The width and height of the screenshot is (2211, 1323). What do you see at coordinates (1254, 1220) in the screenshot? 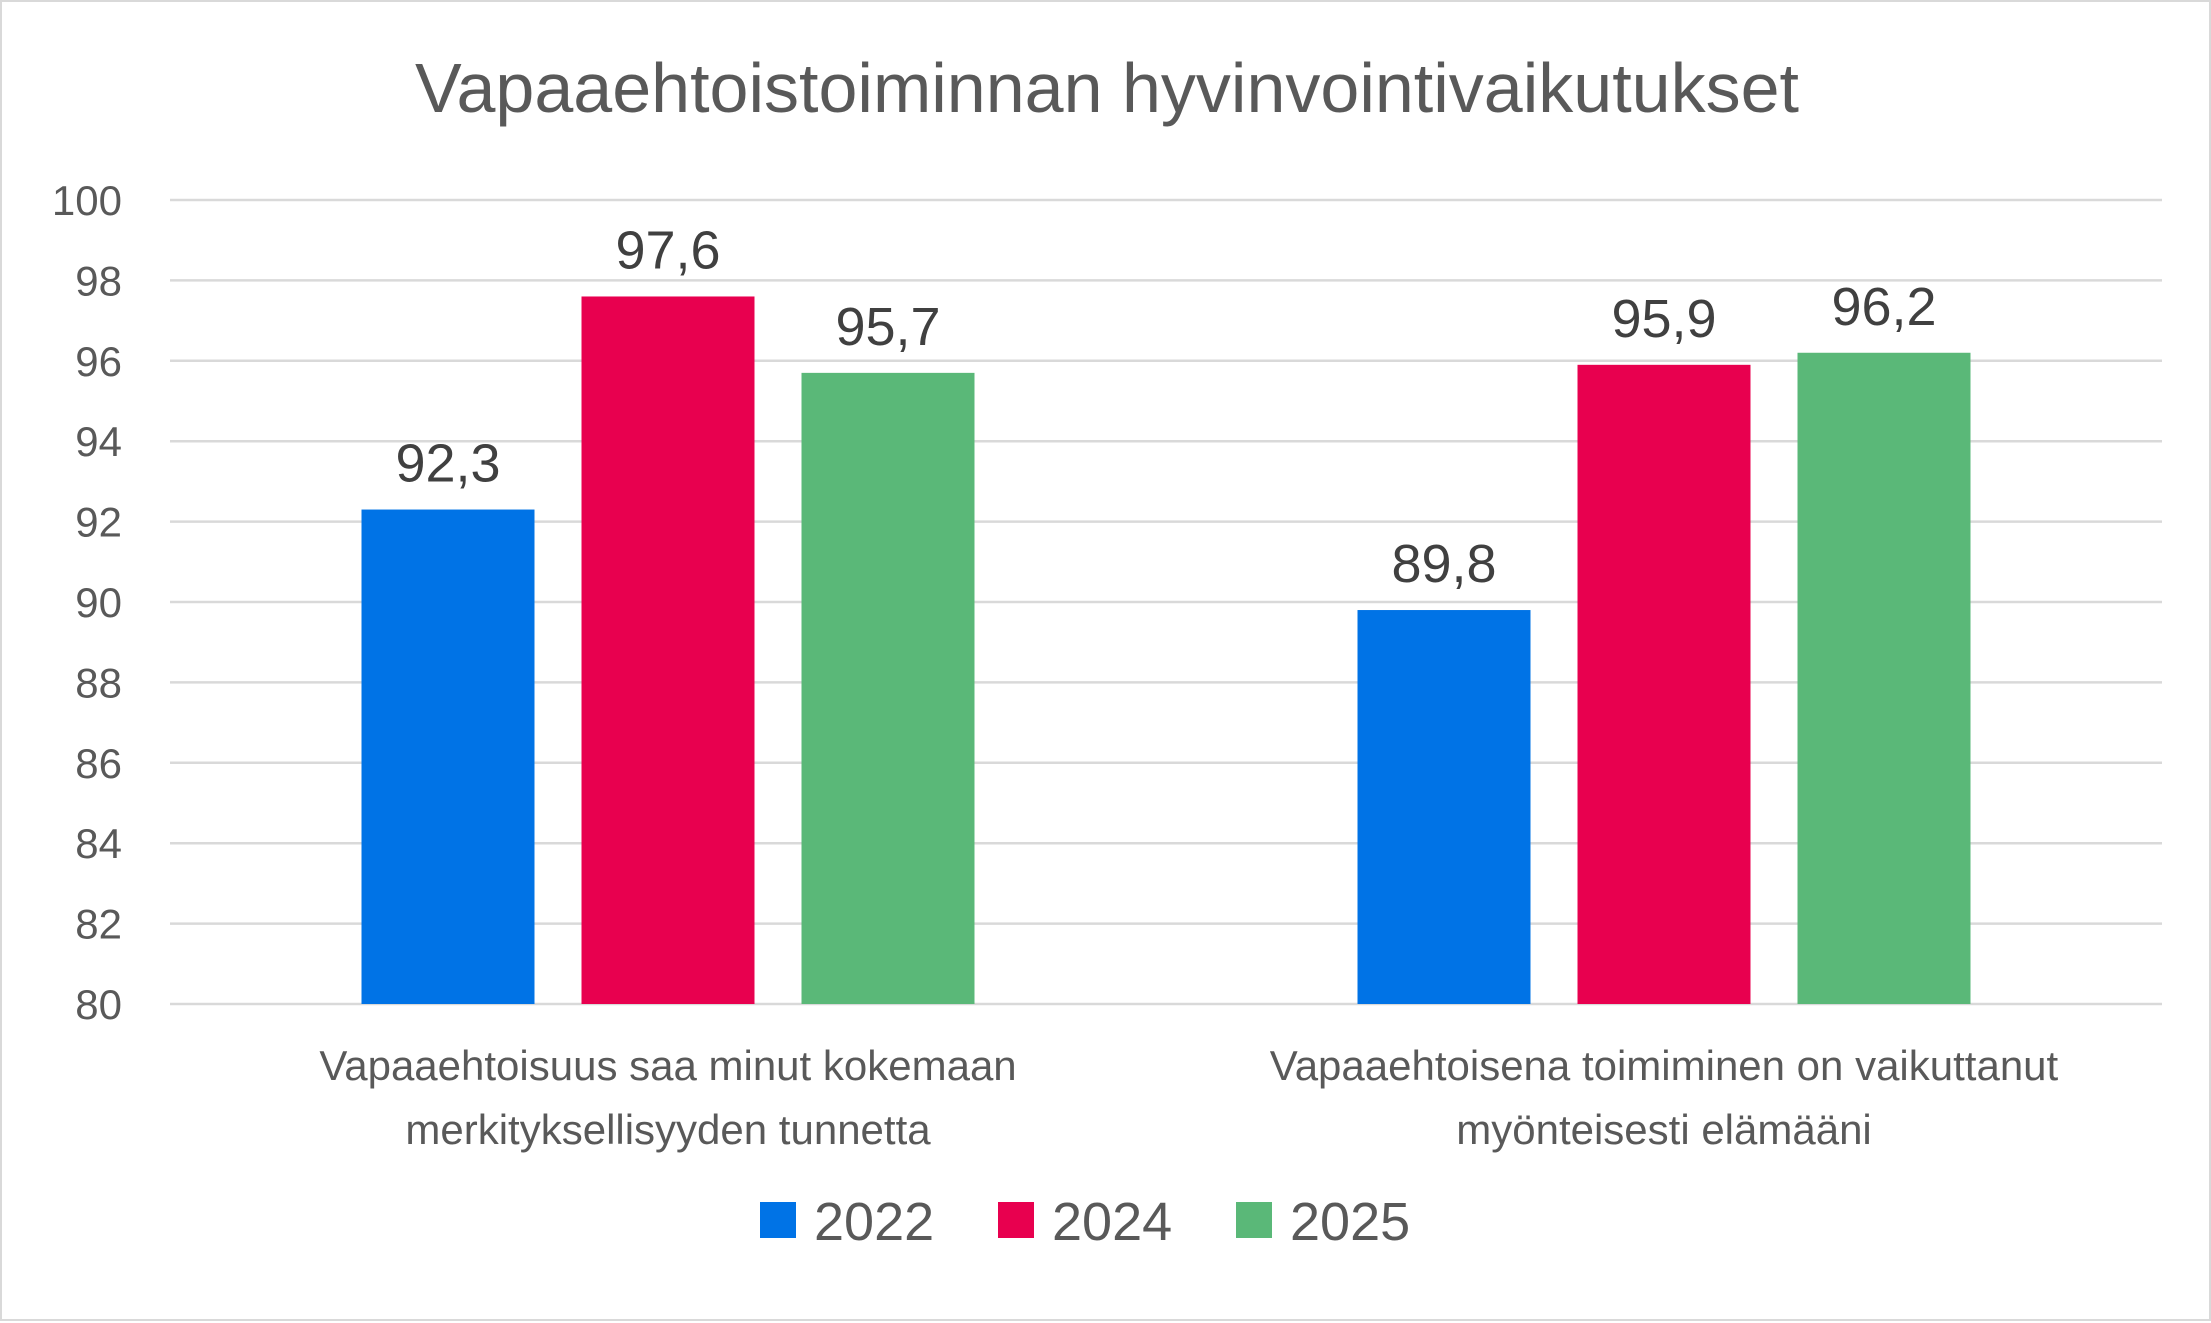
I see `legend-swatch-2025` at bounding box center [1254, 1220].